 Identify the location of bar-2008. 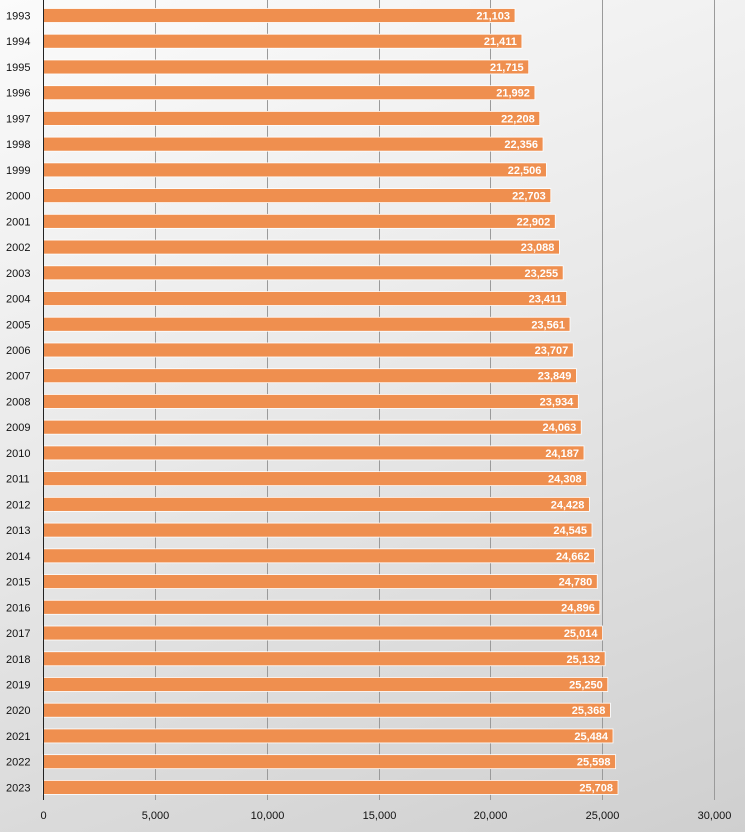
(310, 401).